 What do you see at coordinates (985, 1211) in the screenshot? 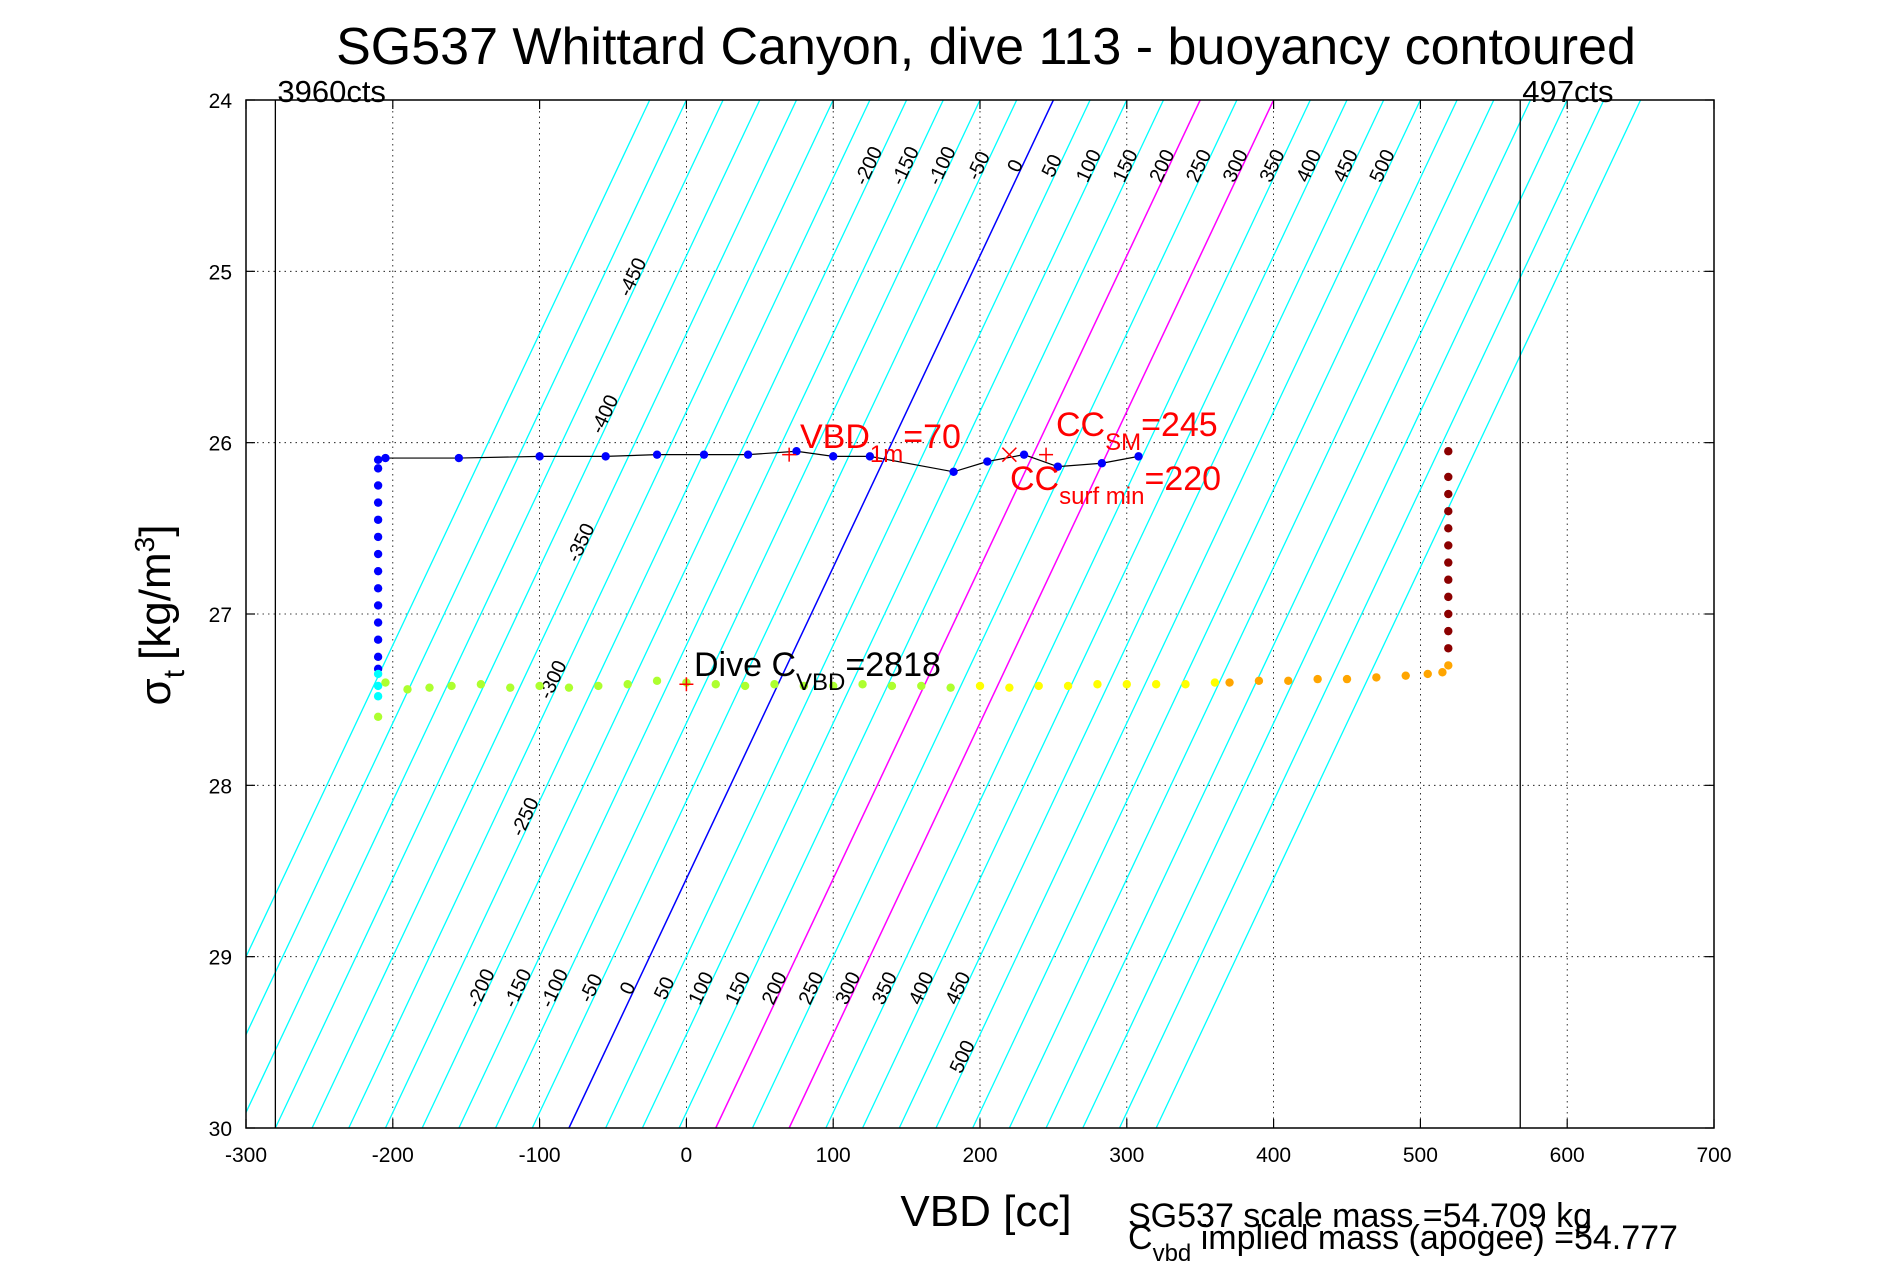
I see `x-axis-label: VBD [cc]` at bounding box center [985, 1211].